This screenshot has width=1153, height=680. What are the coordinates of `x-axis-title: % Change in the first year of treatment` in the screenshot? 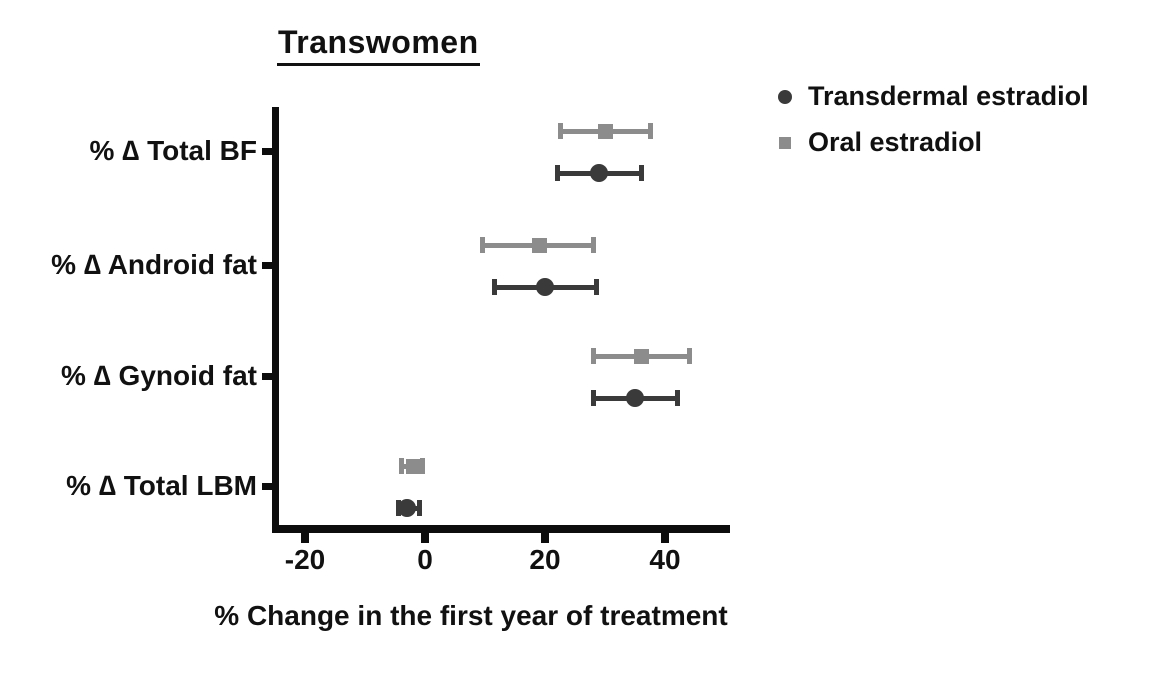 It's located at (471, 615).